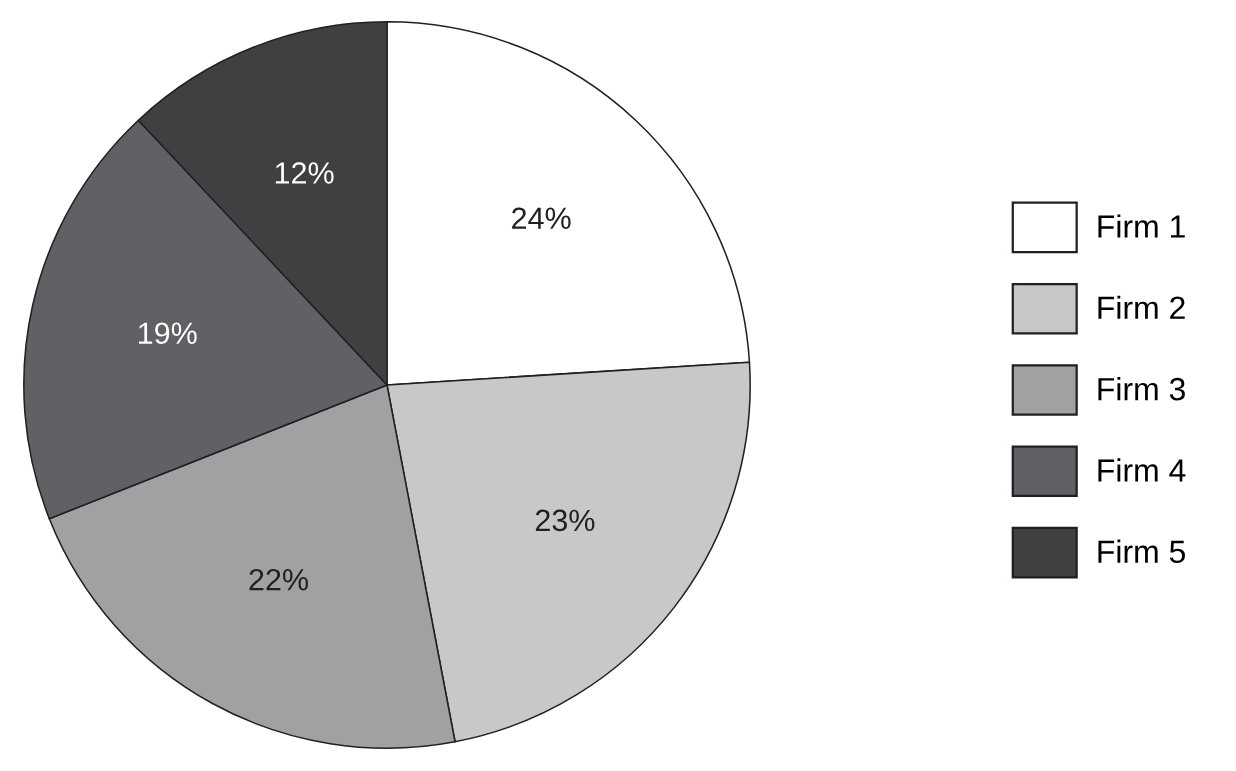 Image resolution: width=1236 pixels, height=771 pixels. I want to click on data-label: 23%, so click(565, 520).